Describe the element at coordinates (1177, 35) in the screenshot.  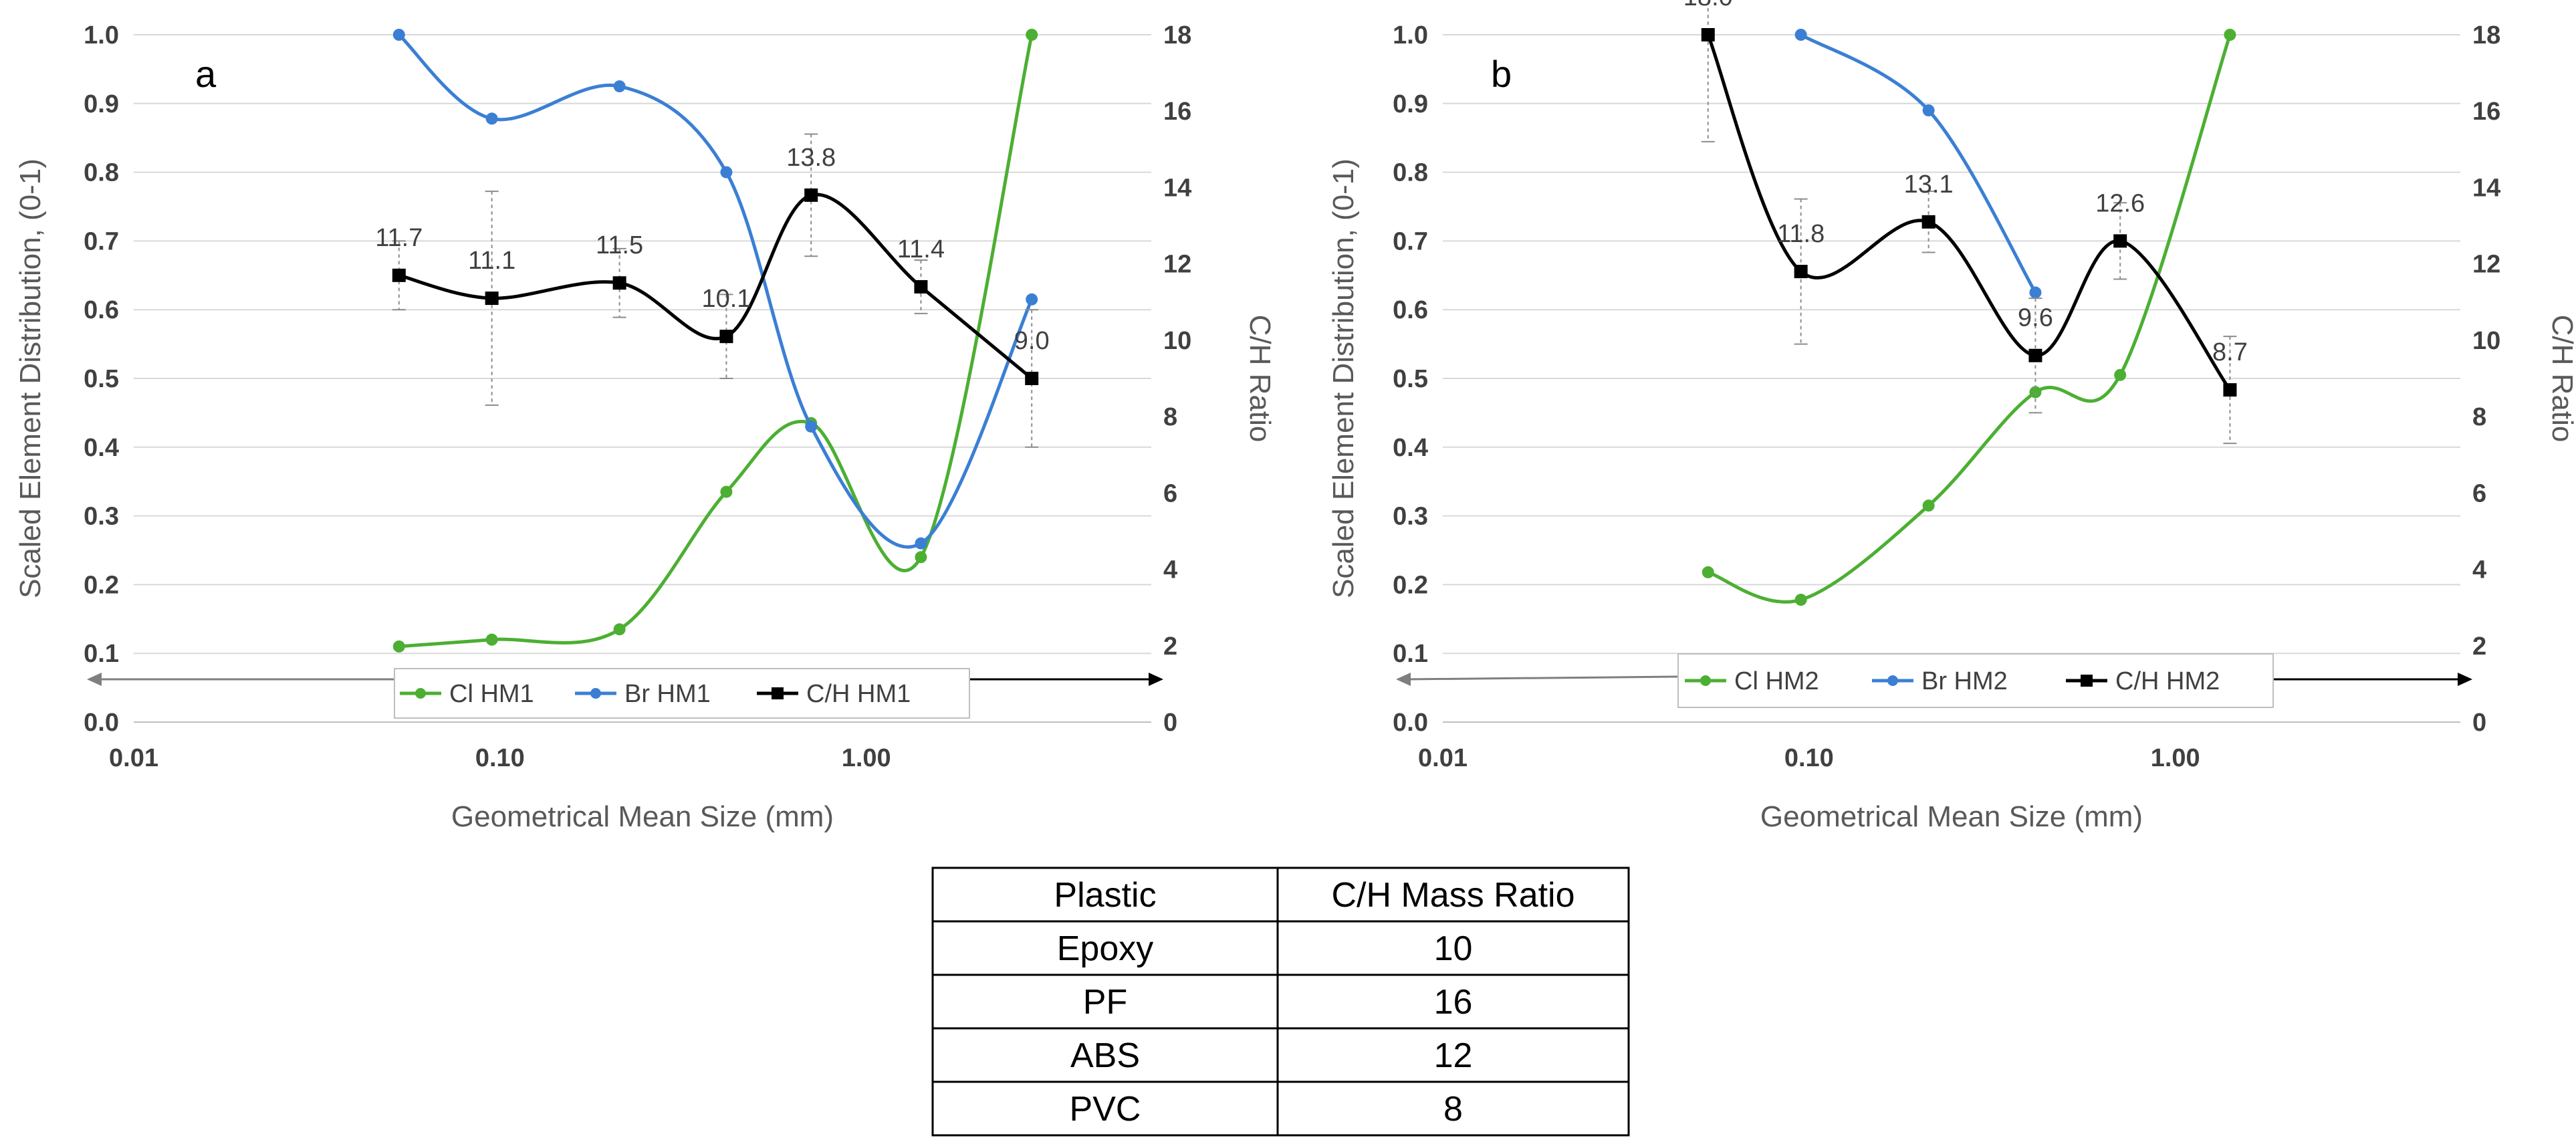
I see `y2-tick-label: 18` at that location.